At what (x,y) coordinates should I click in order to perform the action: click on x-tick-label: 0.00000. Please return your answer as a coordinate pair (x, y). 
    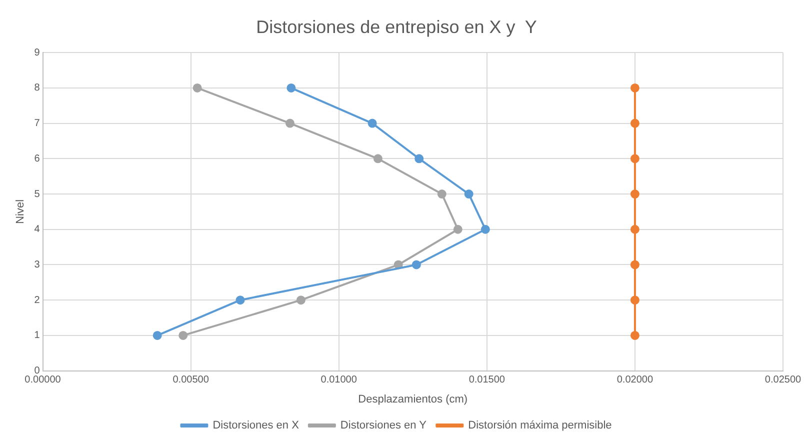
    Looking at the image, I should click on (43, 380).